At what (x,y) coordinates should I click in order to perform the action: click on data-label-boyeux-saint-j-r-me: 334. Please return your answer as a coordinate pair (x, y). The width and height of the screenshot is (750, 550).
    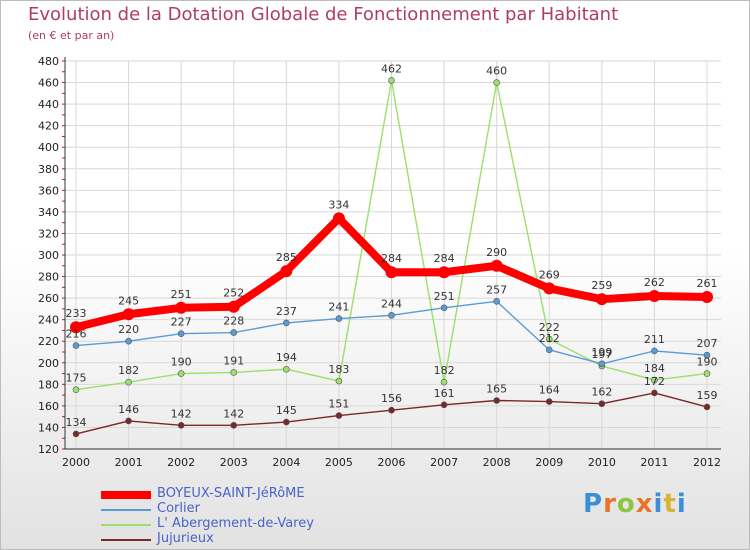
    Looking at the image, I should click on (338, 204).